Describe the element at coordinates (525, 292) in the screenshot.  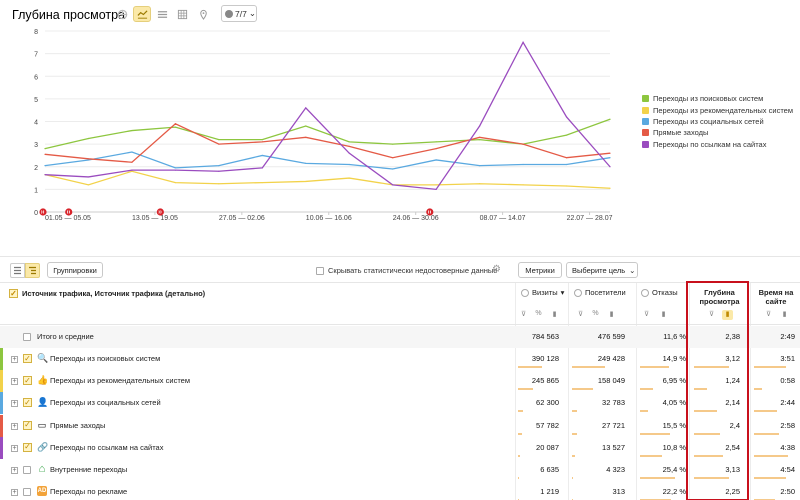
I see `radio-icon` at that location.